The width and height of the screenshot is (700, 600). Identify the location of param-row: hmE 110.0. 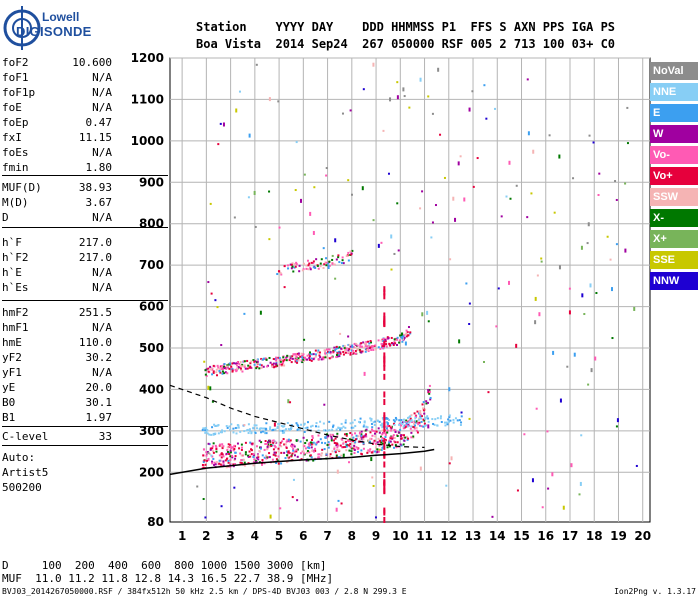
(85, 343).